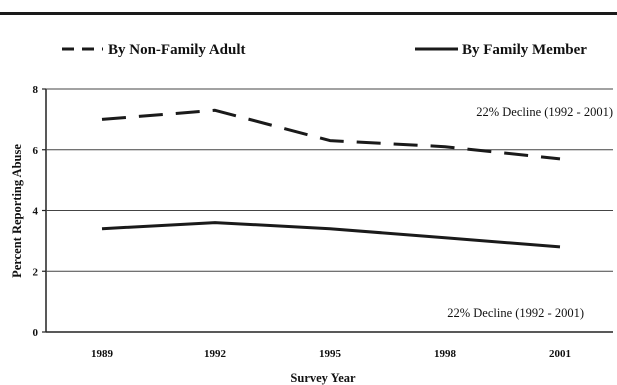  I want to click on annotation-non-family-decline: 22% Decline (1992 - 2001), so click(544, 112).